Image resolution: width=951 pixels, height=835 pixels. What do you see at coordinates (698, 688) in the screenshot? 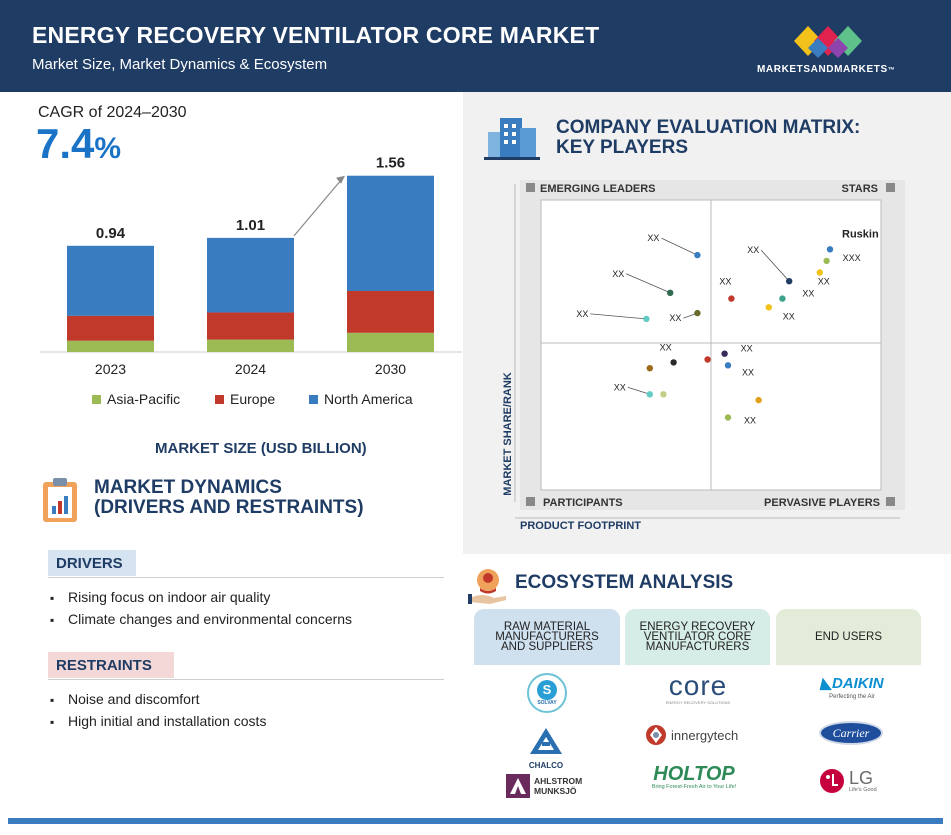
I see `core-logo: core ENERGY RECOVERY SOLUTIONS` at bounding box center [698, 688].